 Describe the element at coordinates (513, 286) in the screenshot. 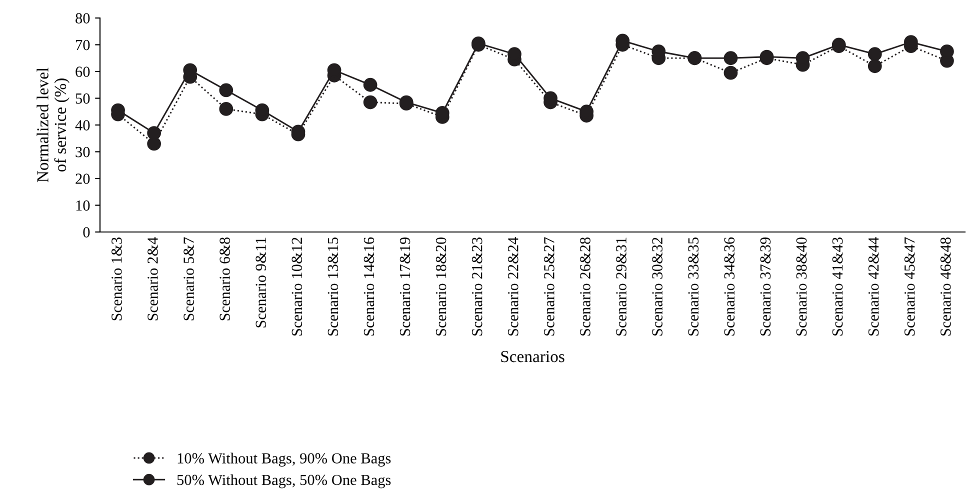

I see `x-tick-label: Scenario 22&24` at that location.